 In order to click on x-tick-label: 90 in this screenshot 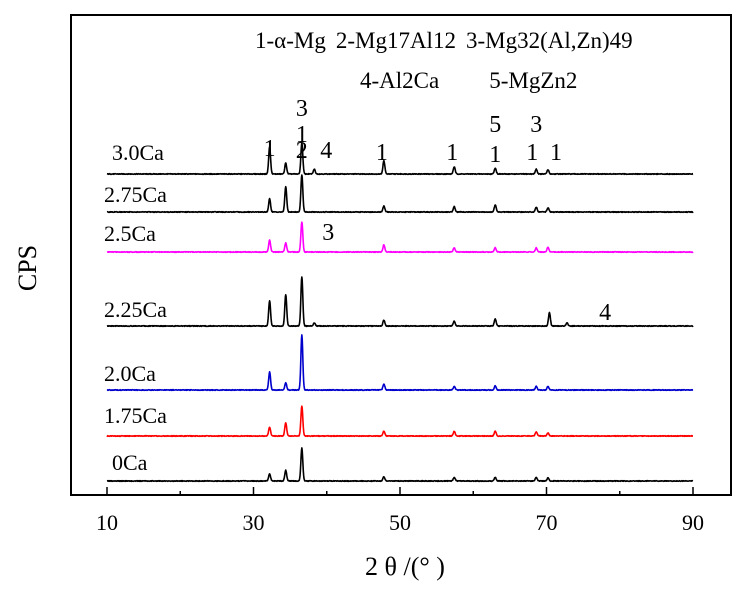, I will do `click(693, 522)`.